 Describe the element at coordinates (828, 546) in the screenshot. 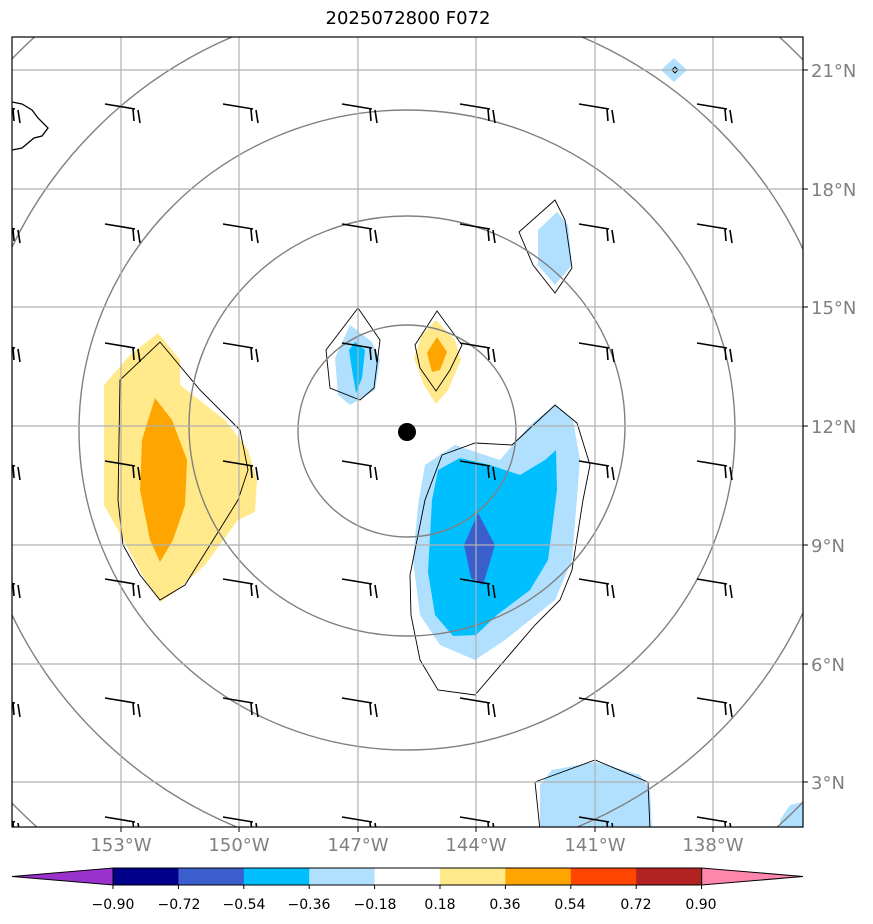

I see `lat-label: 9°N` at that location.